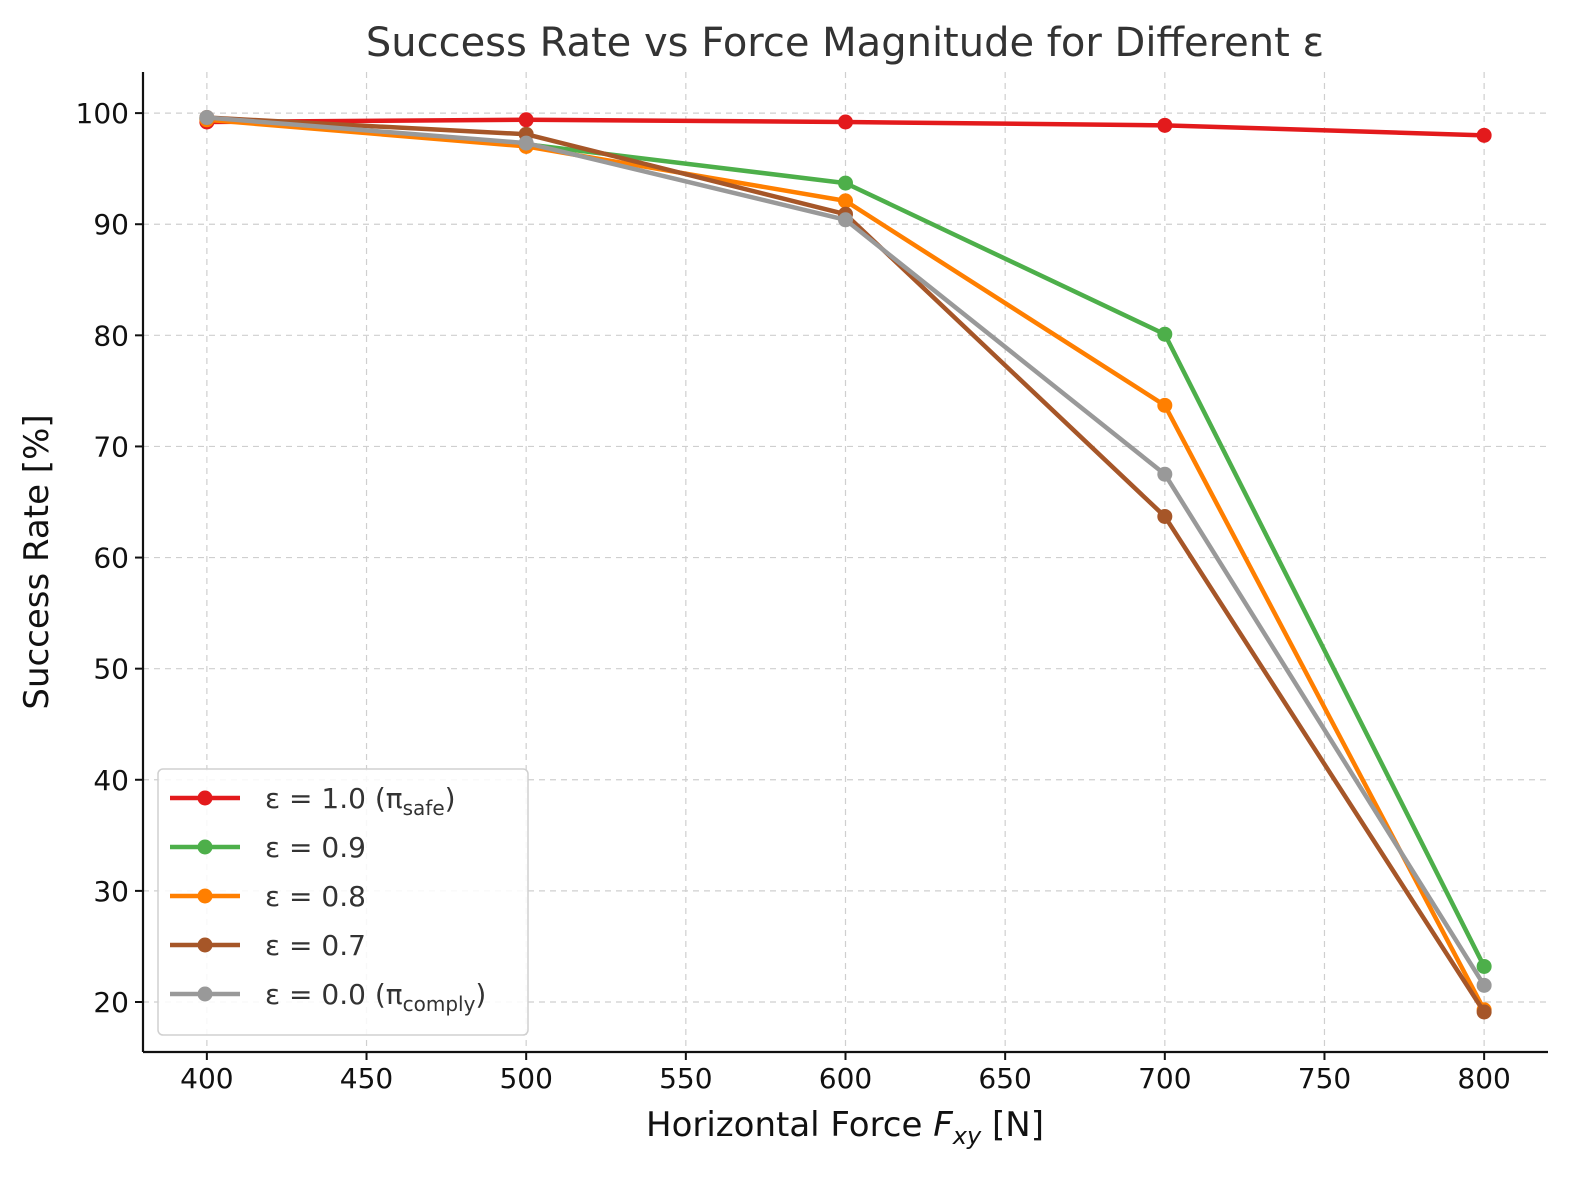 This screenshot has height=1180, width=1580. What do you see at coordinates (1164, 1078) in the screenshot?
I see `x-tick-label: 700` at bounding box center [1164, 1078].